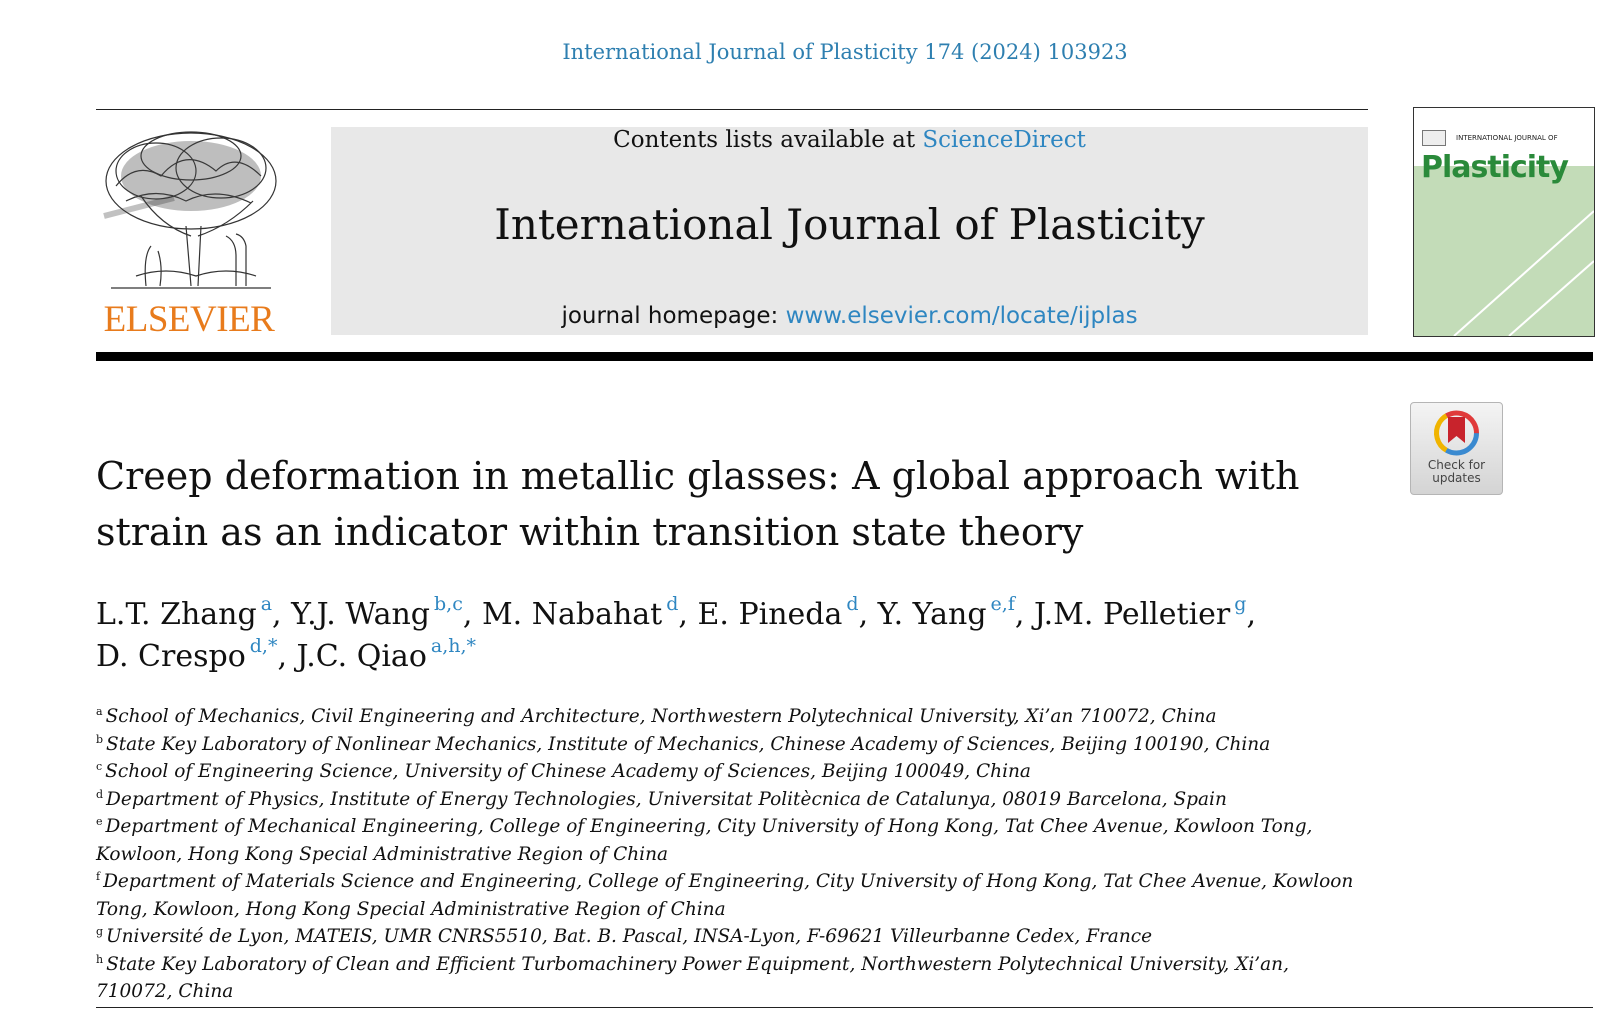 The width and height of the screenshot is (1610, 1025). What do you see at coordinates (100, 931) in the screenshot?
I see `affiliation-label: g` at bounding box center [100, 931].